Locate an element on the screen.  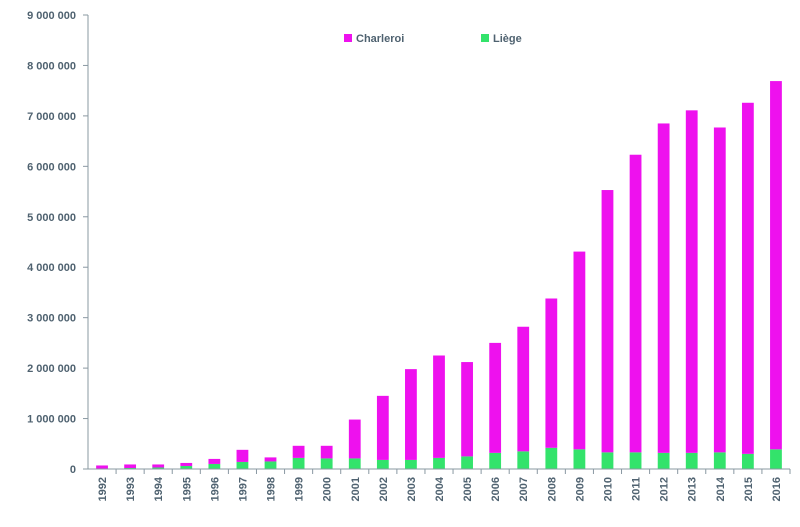
x-tick-label: 2001 is located at coordinates (356, 489).